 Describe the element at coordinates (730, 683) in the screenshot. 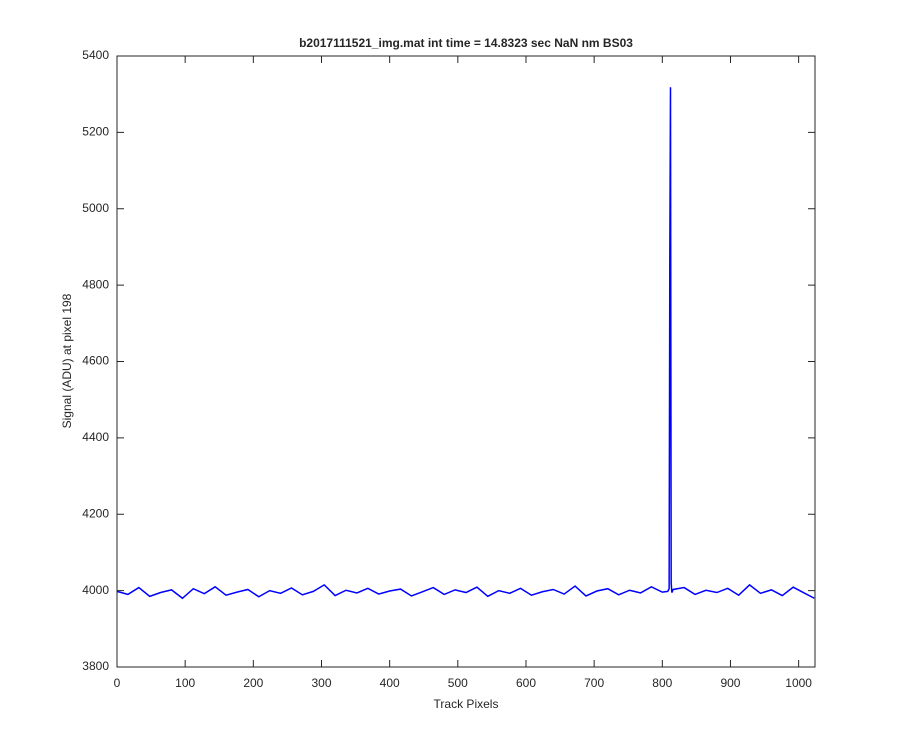

I see `x-tick-label: 900` at that location.